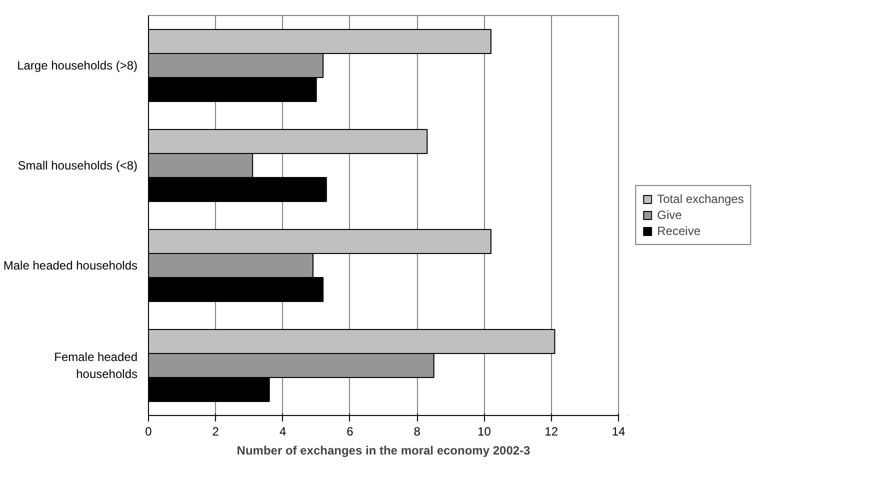 This screenshot has width=870, height=497. What do you see at coordinates (700, 199) in the screenshot?
I see `legend-label: Total exchanges` at bounding box center [700, 199].